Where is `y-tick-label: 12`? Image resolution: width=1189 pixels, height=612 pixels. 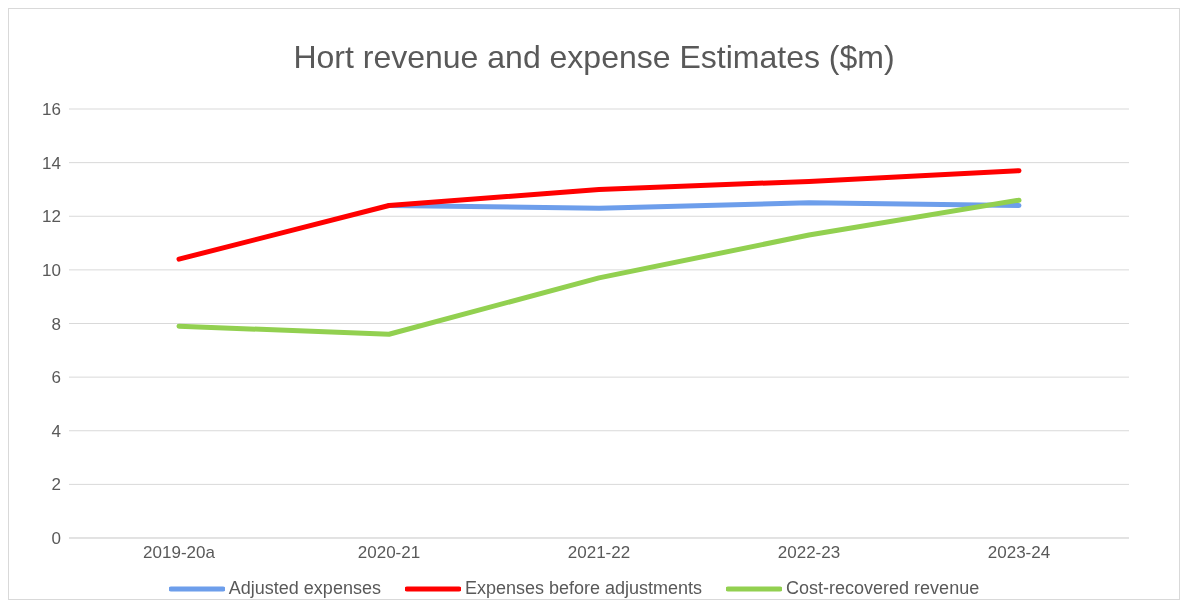
y-tick-label: 12 is located at coordinates (51, 217).